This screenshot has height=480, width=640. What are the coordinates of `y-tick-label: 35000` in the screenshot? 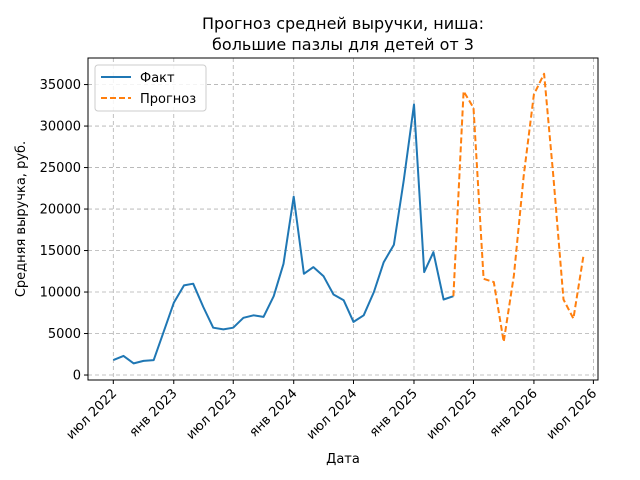 It's located at (60, 85).